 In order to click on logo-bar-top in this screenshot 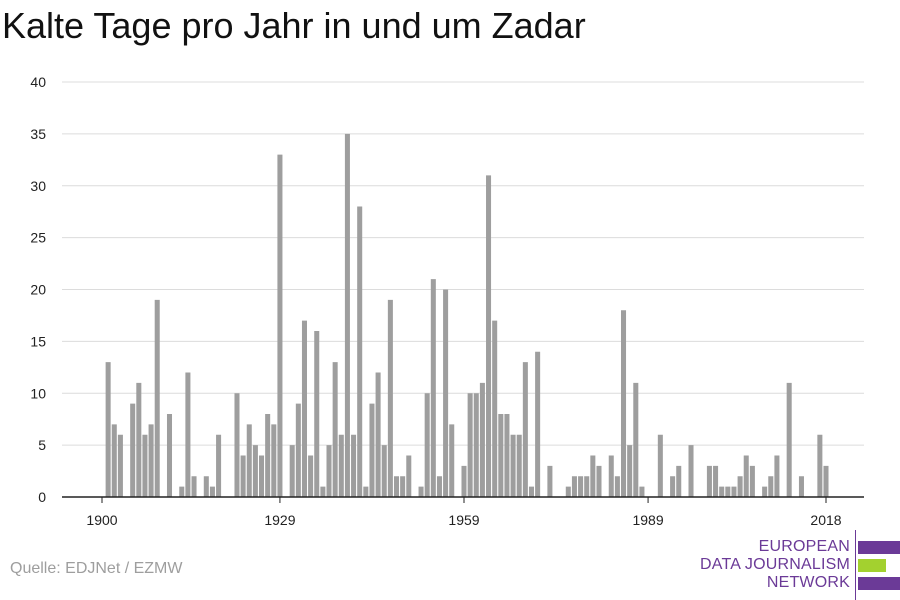, I will do `click(879, 547)`.